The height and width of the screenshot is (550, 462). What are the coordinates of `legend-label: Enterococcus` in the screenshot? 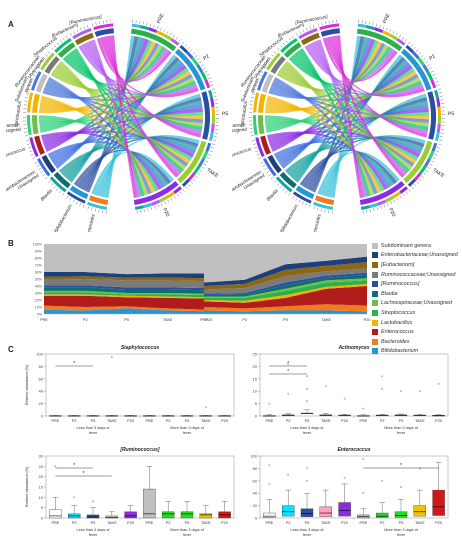 It's located at (397, 332).